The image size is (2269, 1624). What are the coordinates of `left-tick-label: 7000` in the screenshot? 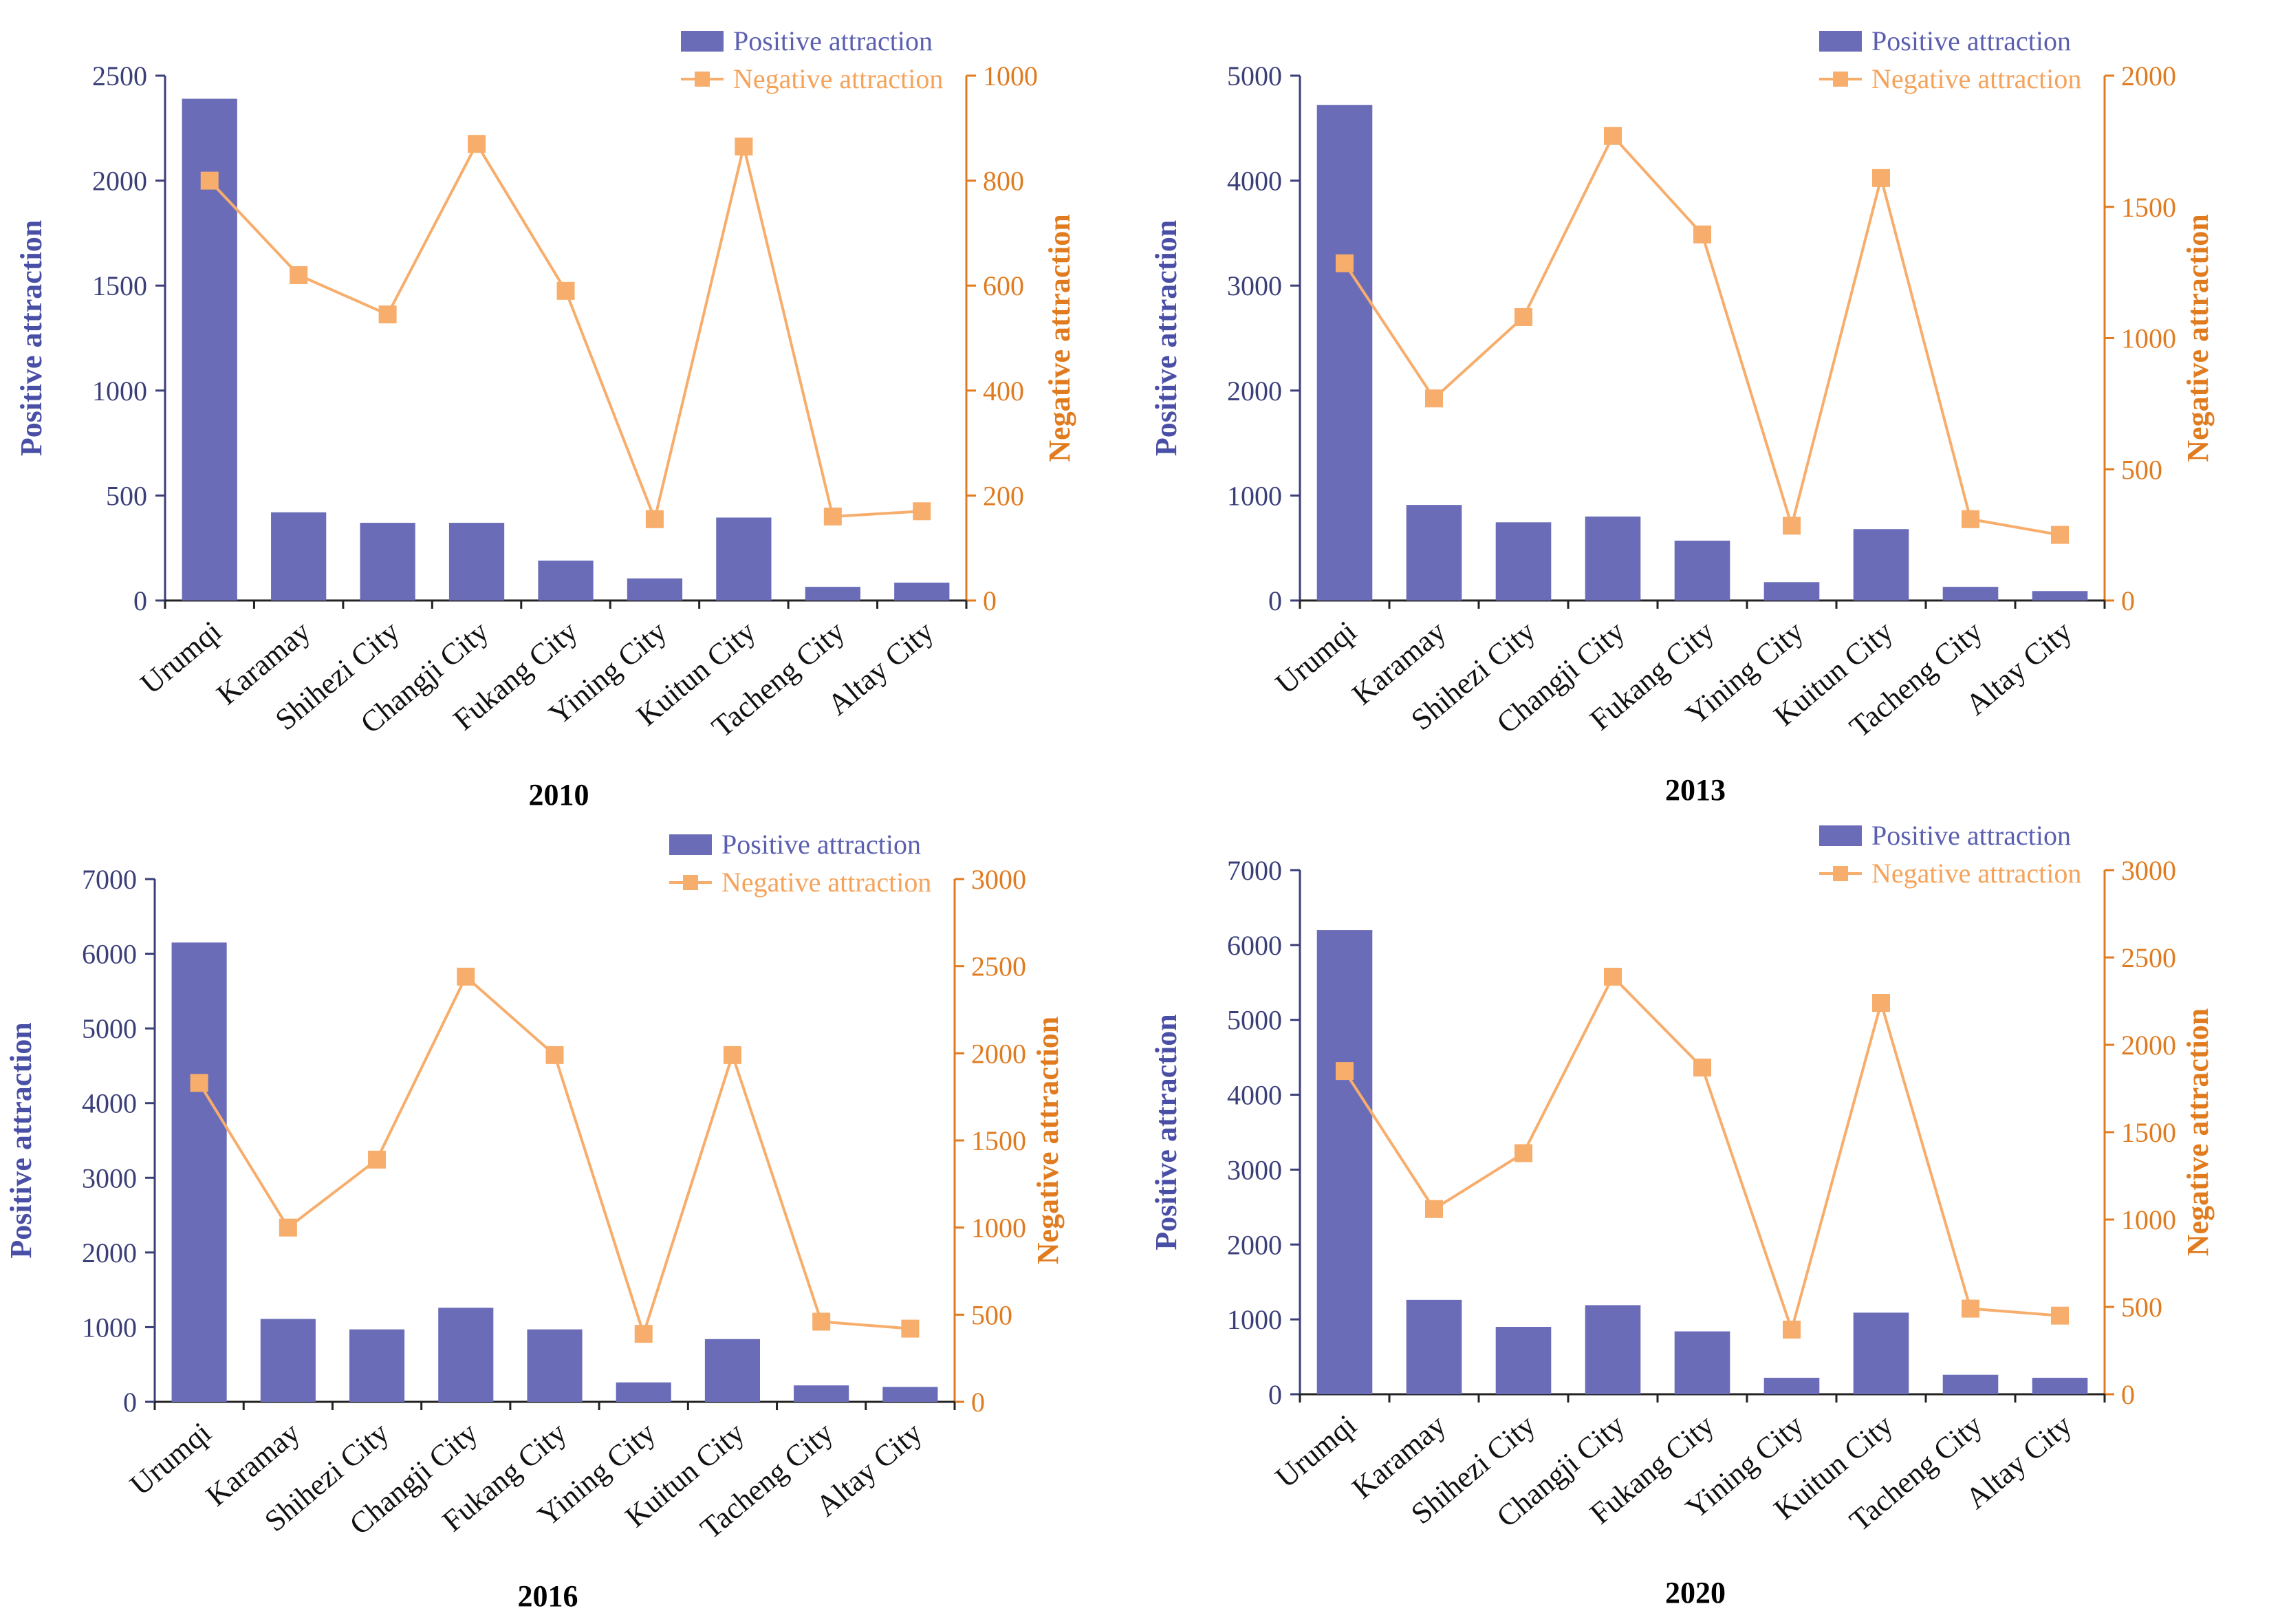 It's located at (1254, 870).